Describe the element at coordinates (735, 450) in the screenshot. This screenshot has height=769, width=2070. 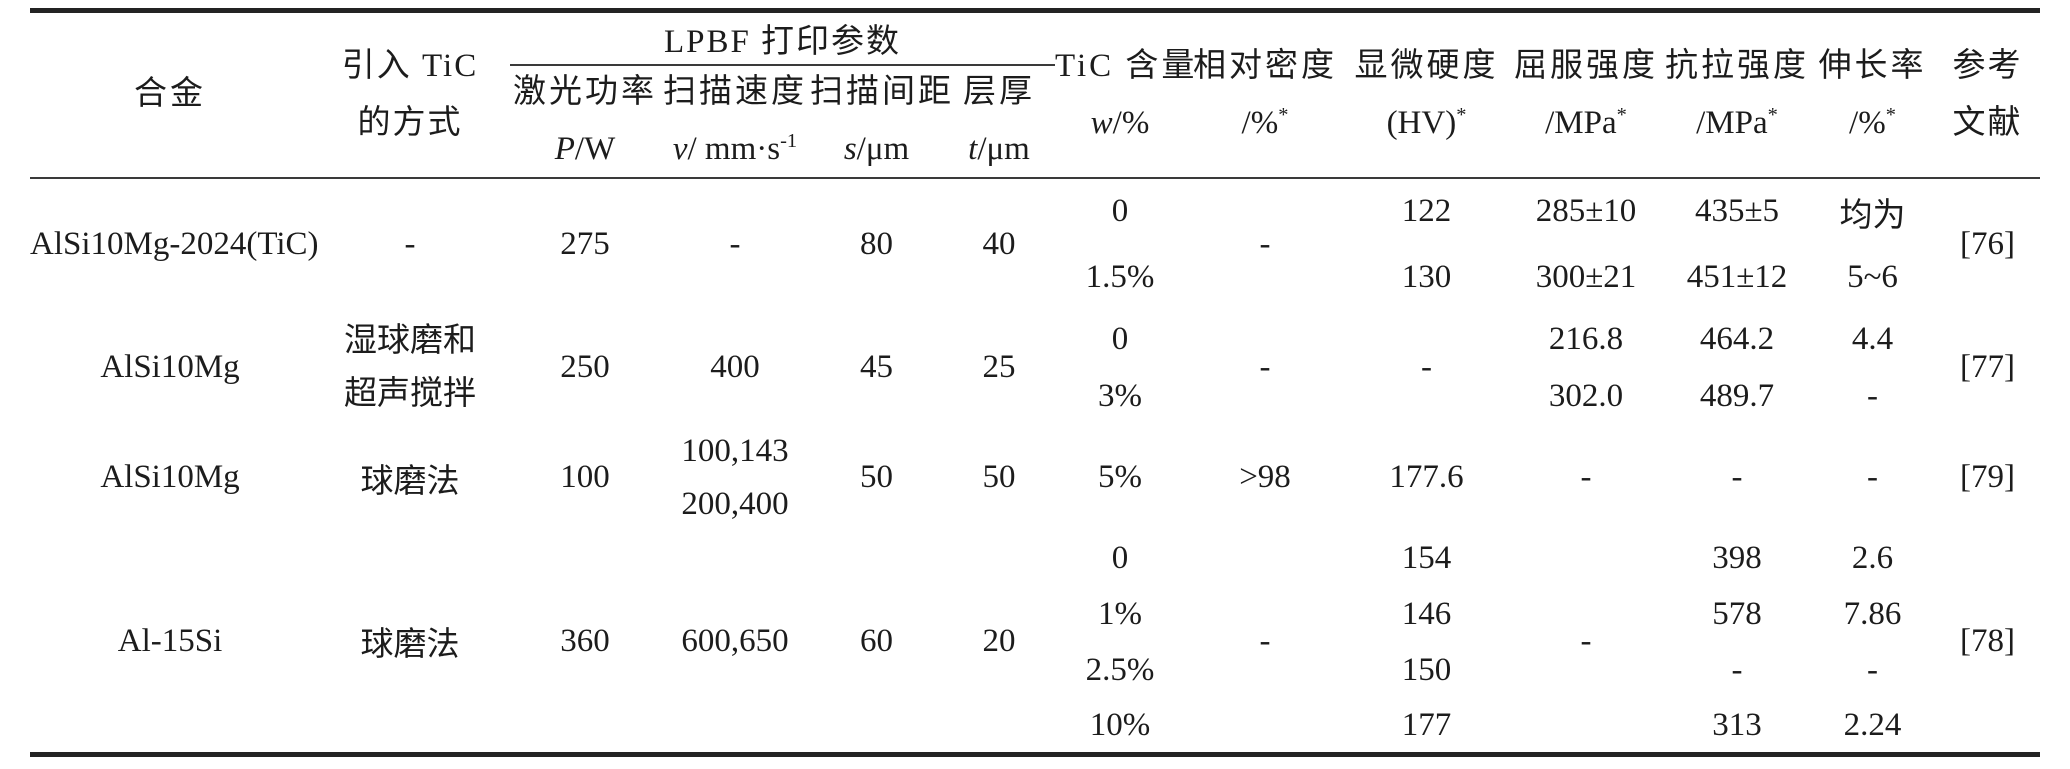
I see `cell-scan-speed-line1: 100,143` at that location.